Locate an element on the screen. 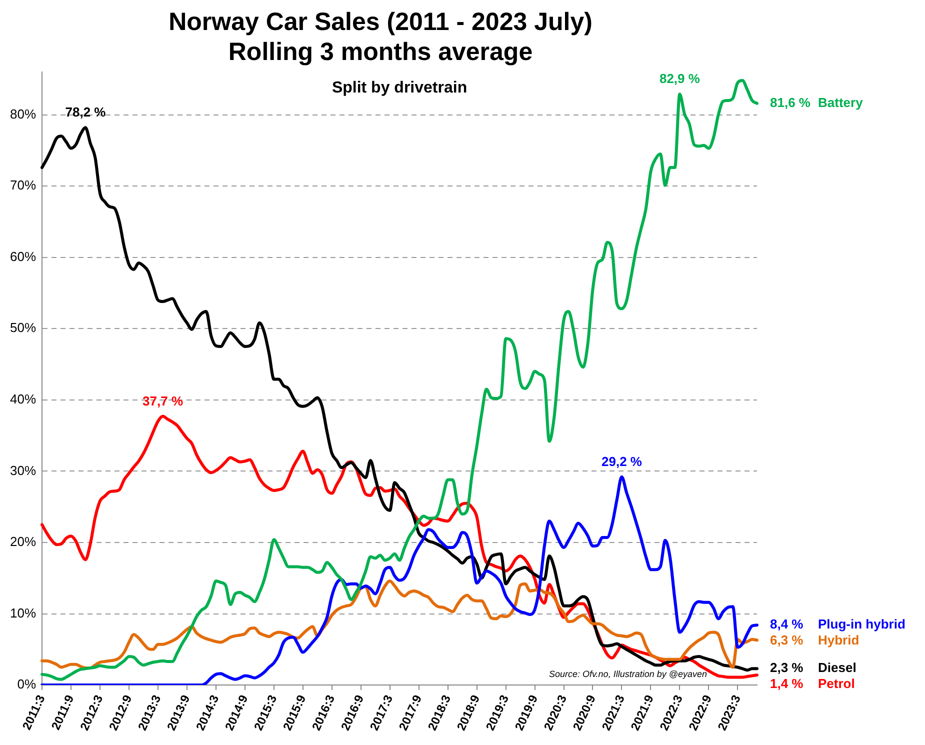 The height and width of the screenshot is (745, 925). y-tick-label: 70% is located at coordinates (23, 185).